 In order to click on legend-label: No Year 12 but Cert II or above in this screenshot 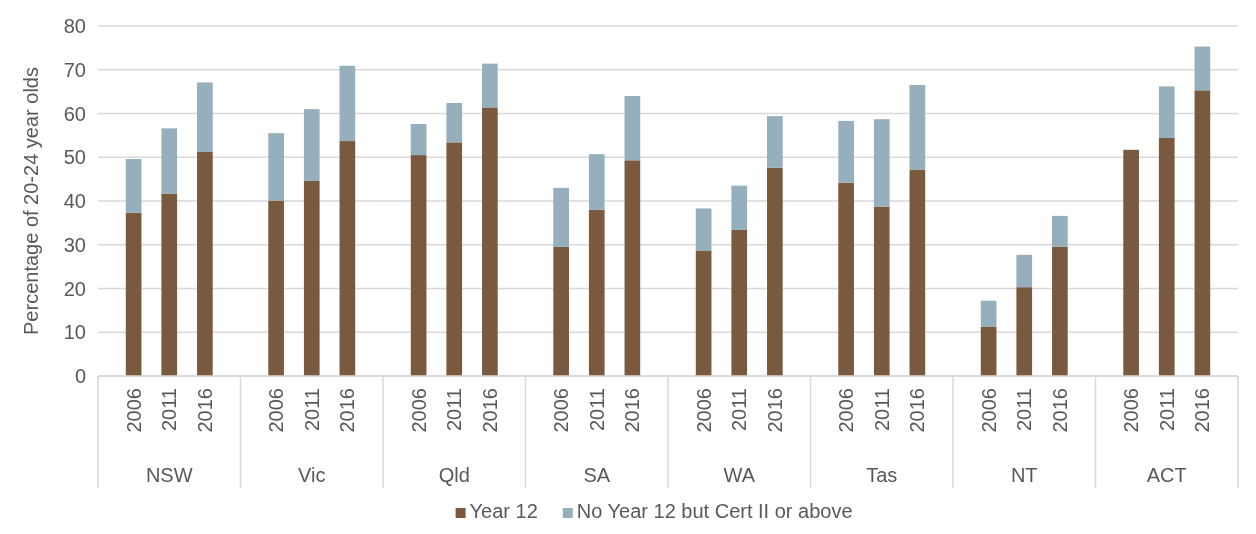, I will do `click(714, 511)`.